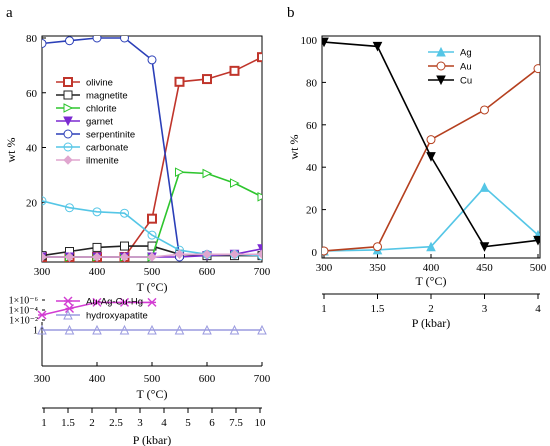  I want to click on panel-a-pressure-tick-label: 6, so click(212, 423).